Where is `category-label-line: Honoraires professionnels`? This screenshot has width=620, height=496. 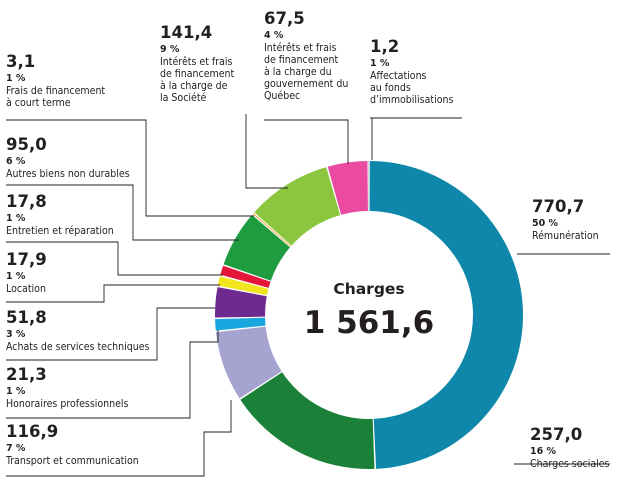
category-label-line: Honoraires professionnels is located at coordinates (67, 404).